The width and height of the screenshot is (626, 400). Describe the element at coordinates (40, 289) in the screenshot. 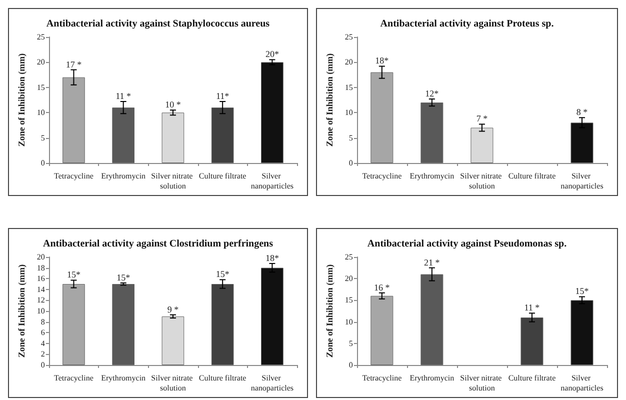

I see `y-tick-label: 14` at that location.